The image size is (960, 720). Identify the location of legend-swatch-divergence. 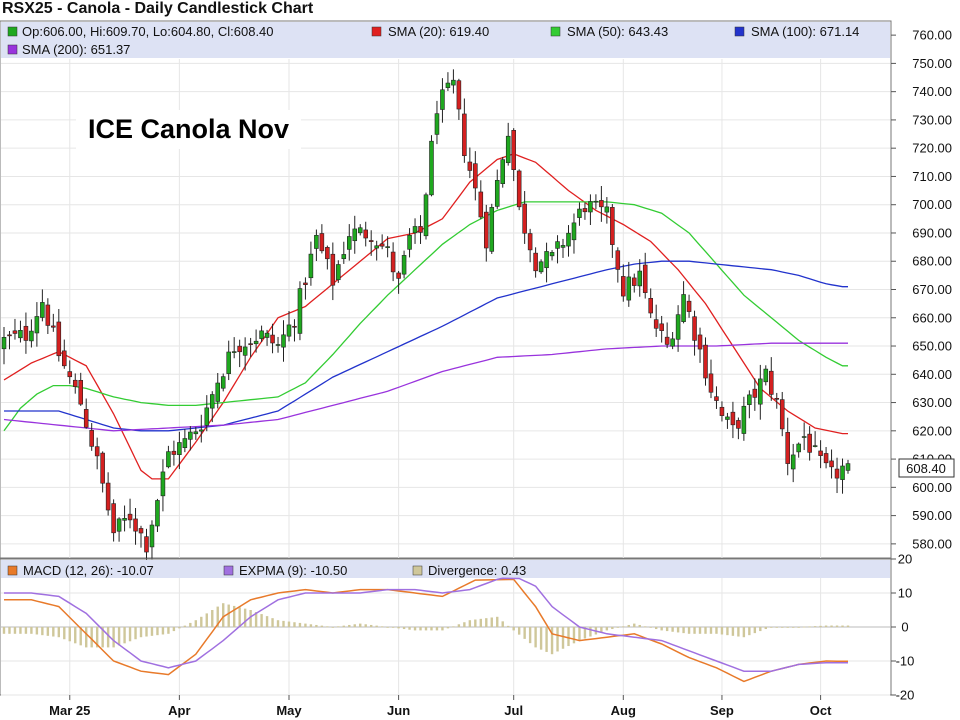
(417, 570).